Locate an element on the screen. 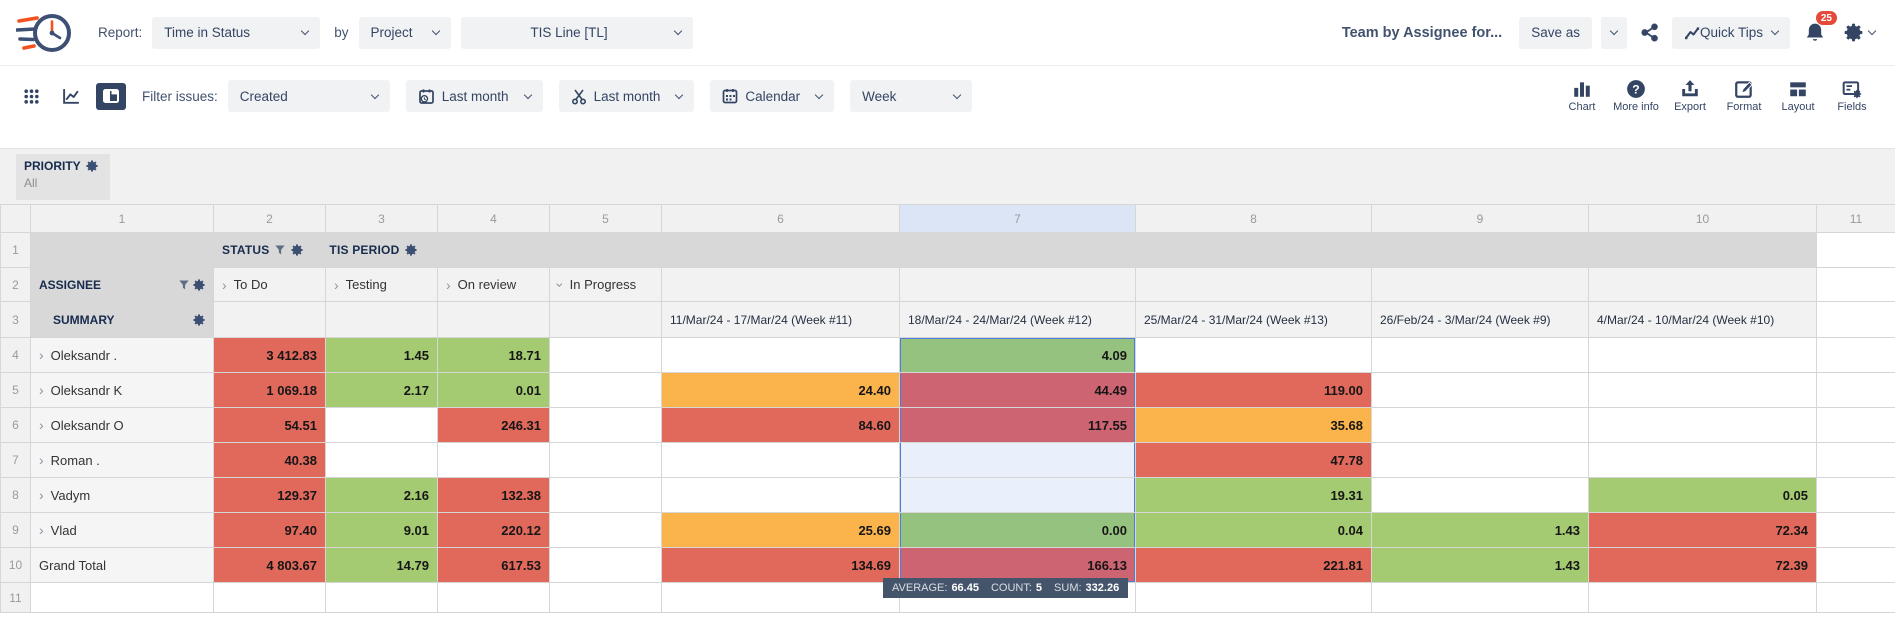  period-header-cell: 4/Mar/24 - 10/Mar/24 (Week #10) is located at coordinates (1702, 319).